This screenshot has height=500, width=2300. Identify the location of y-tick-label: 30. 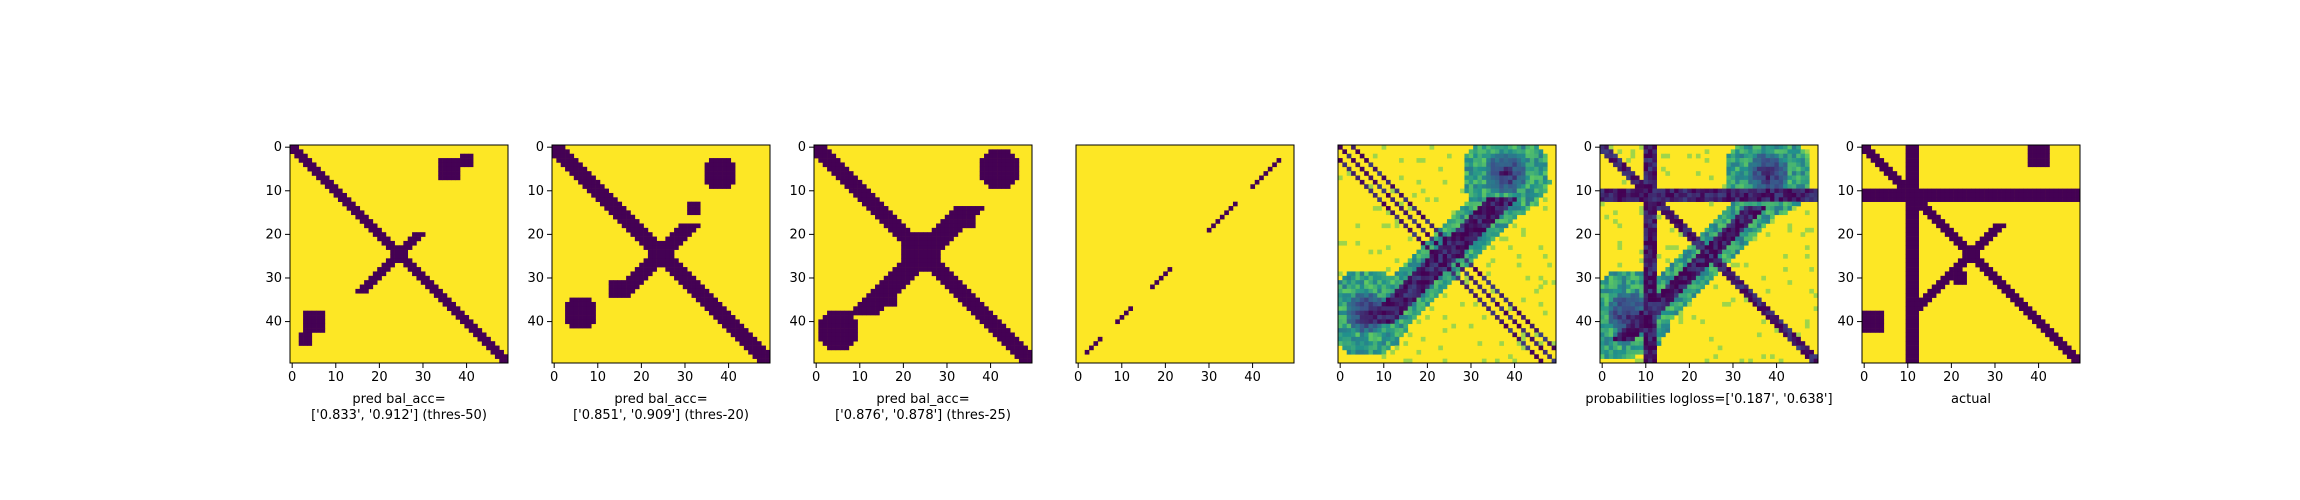
(797, 278).